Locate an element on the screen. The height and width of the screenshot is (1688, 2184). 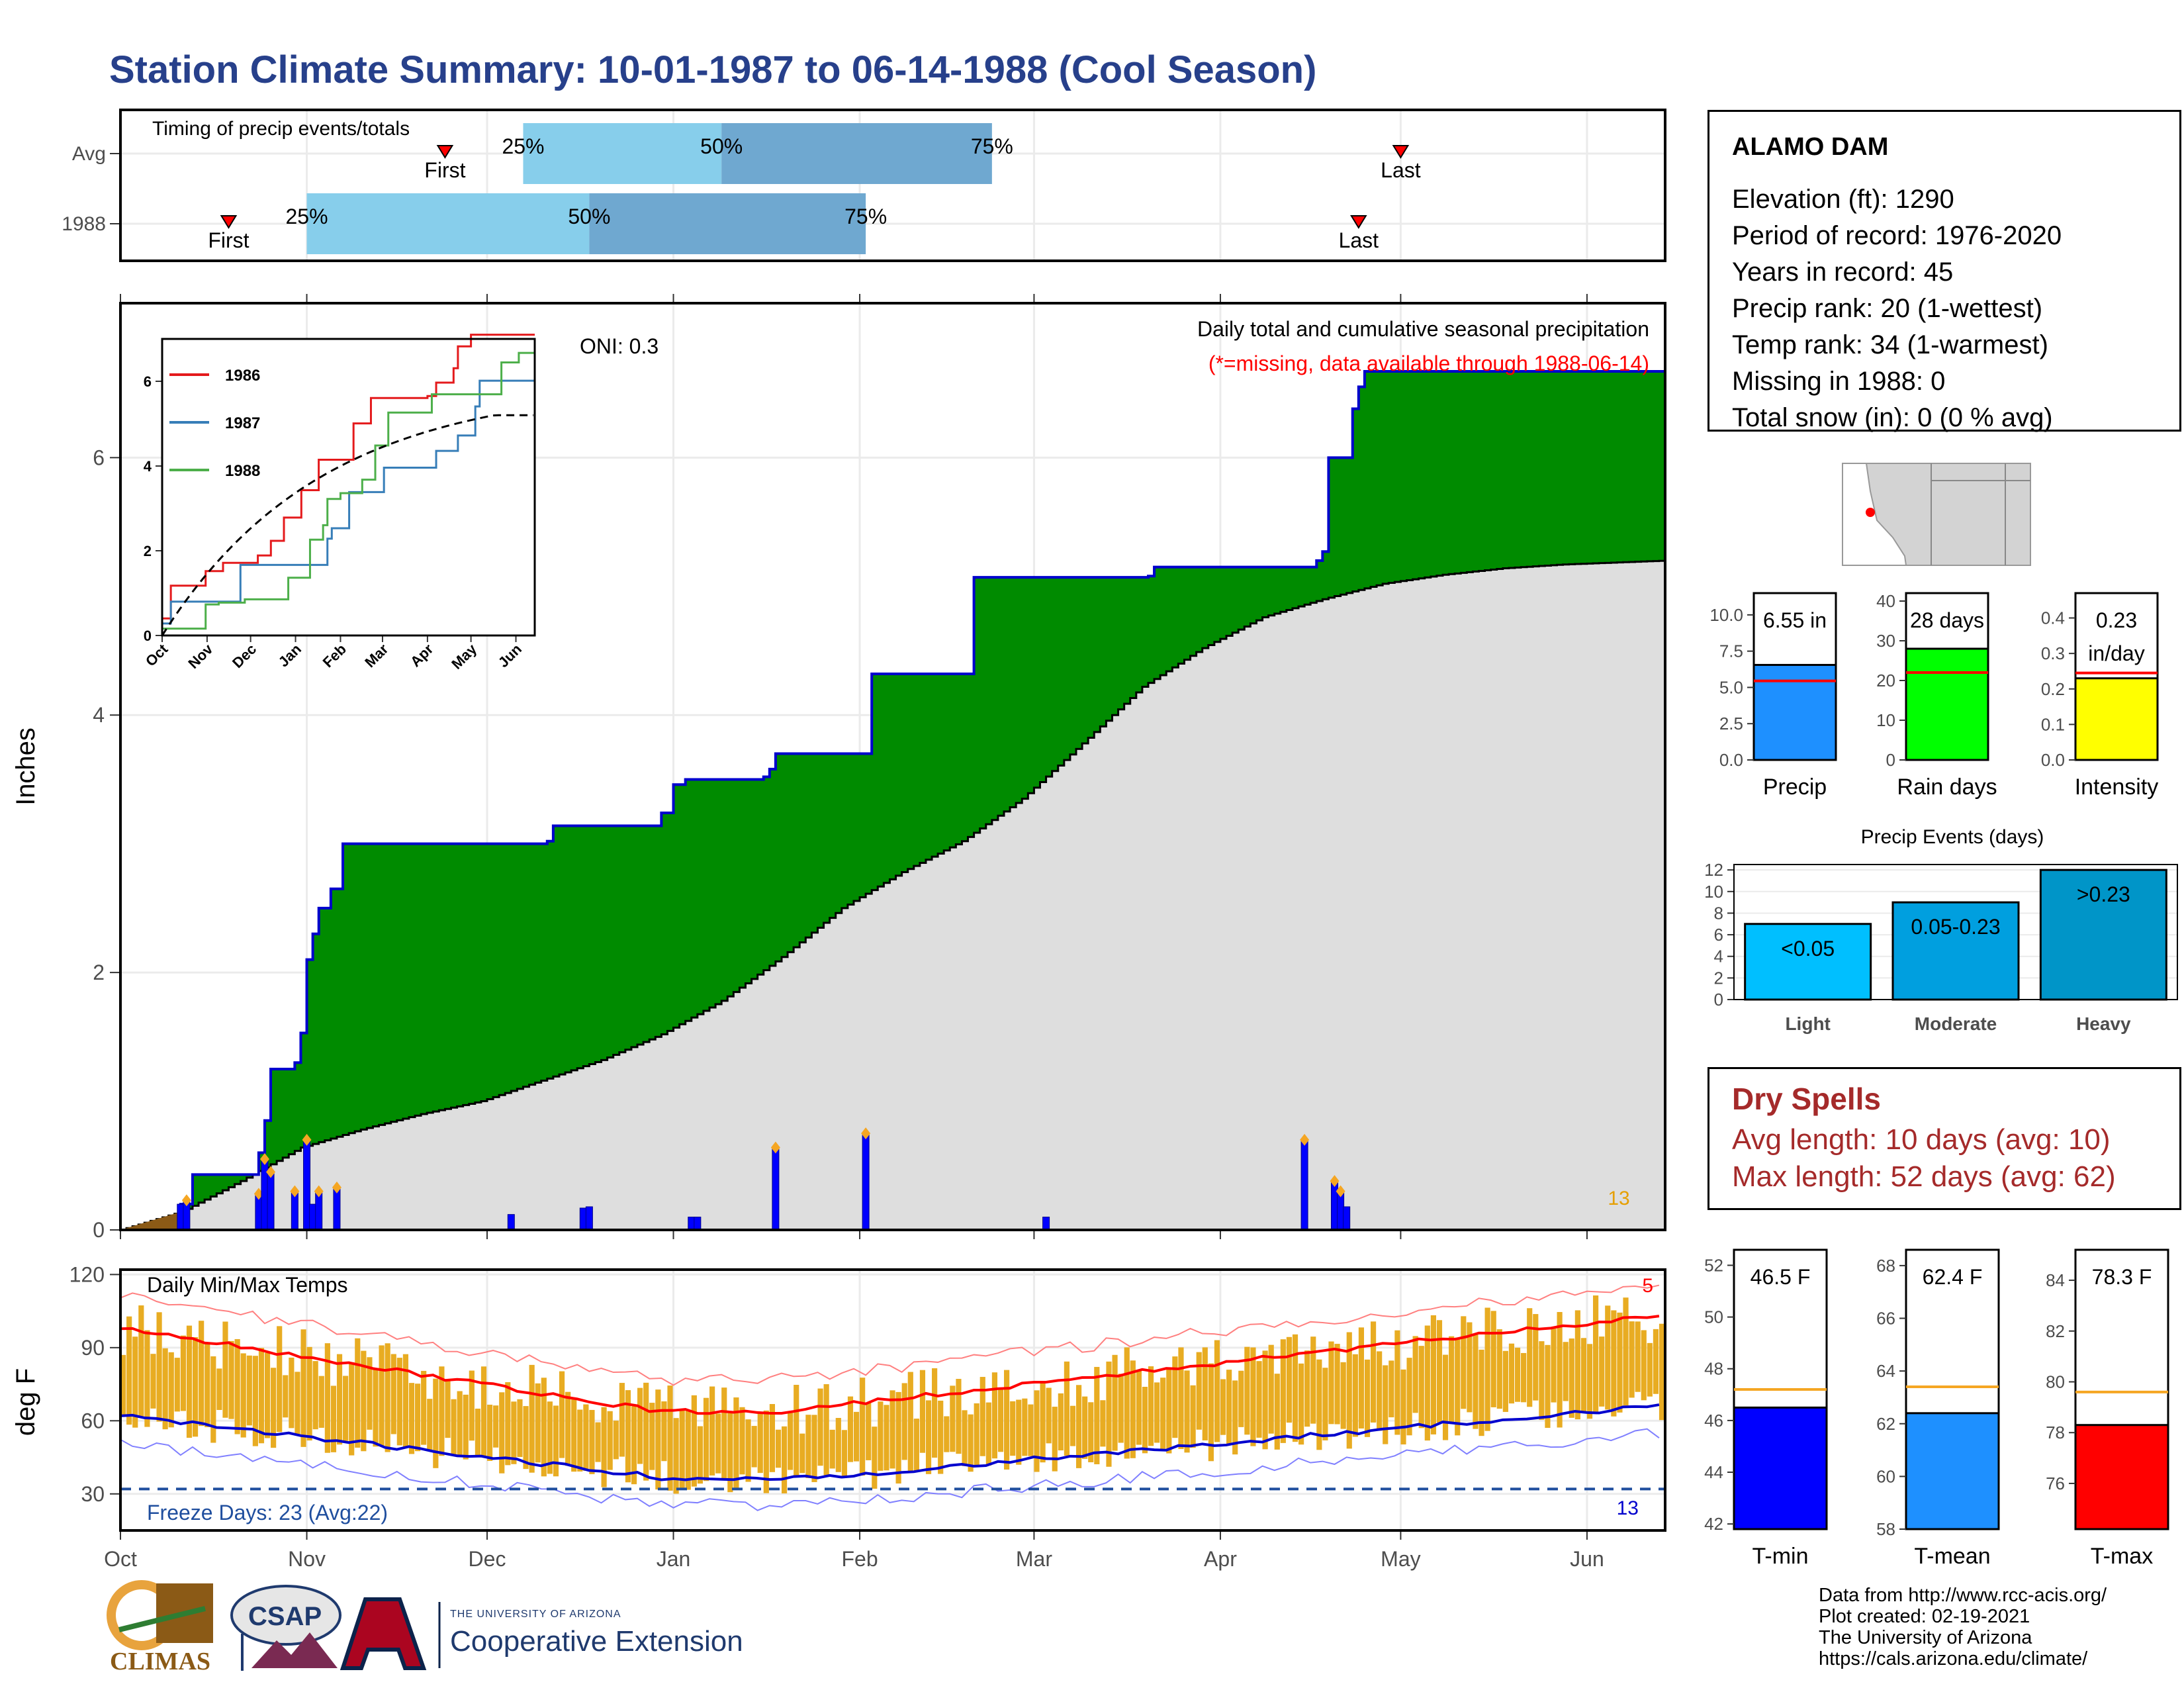
ua-logo-small-text: THE UNIVERSITY OF ARIZONA is located at coordinates (535, 1614).